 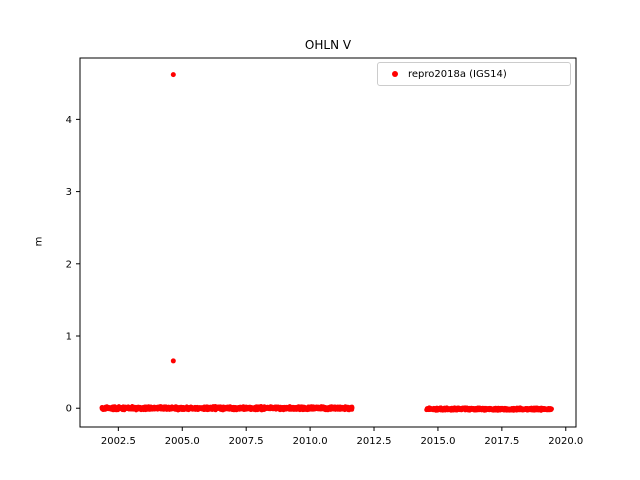 I want to click on svg-text: 2007.5, so click(x=246, y=441).